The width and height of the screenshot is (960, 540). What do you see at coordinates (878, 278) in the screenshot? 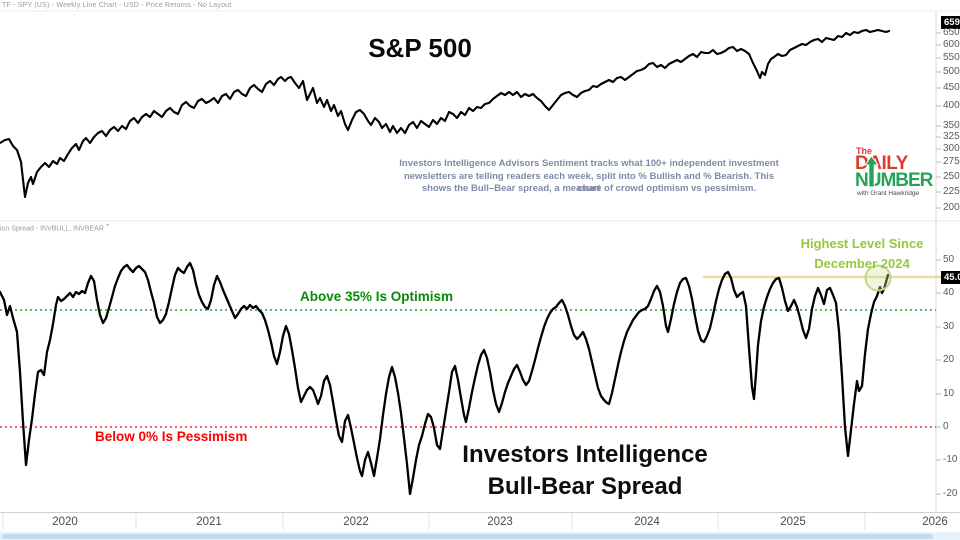
I see `current-peak-highlight-circle` at bounding box center [878, 278].